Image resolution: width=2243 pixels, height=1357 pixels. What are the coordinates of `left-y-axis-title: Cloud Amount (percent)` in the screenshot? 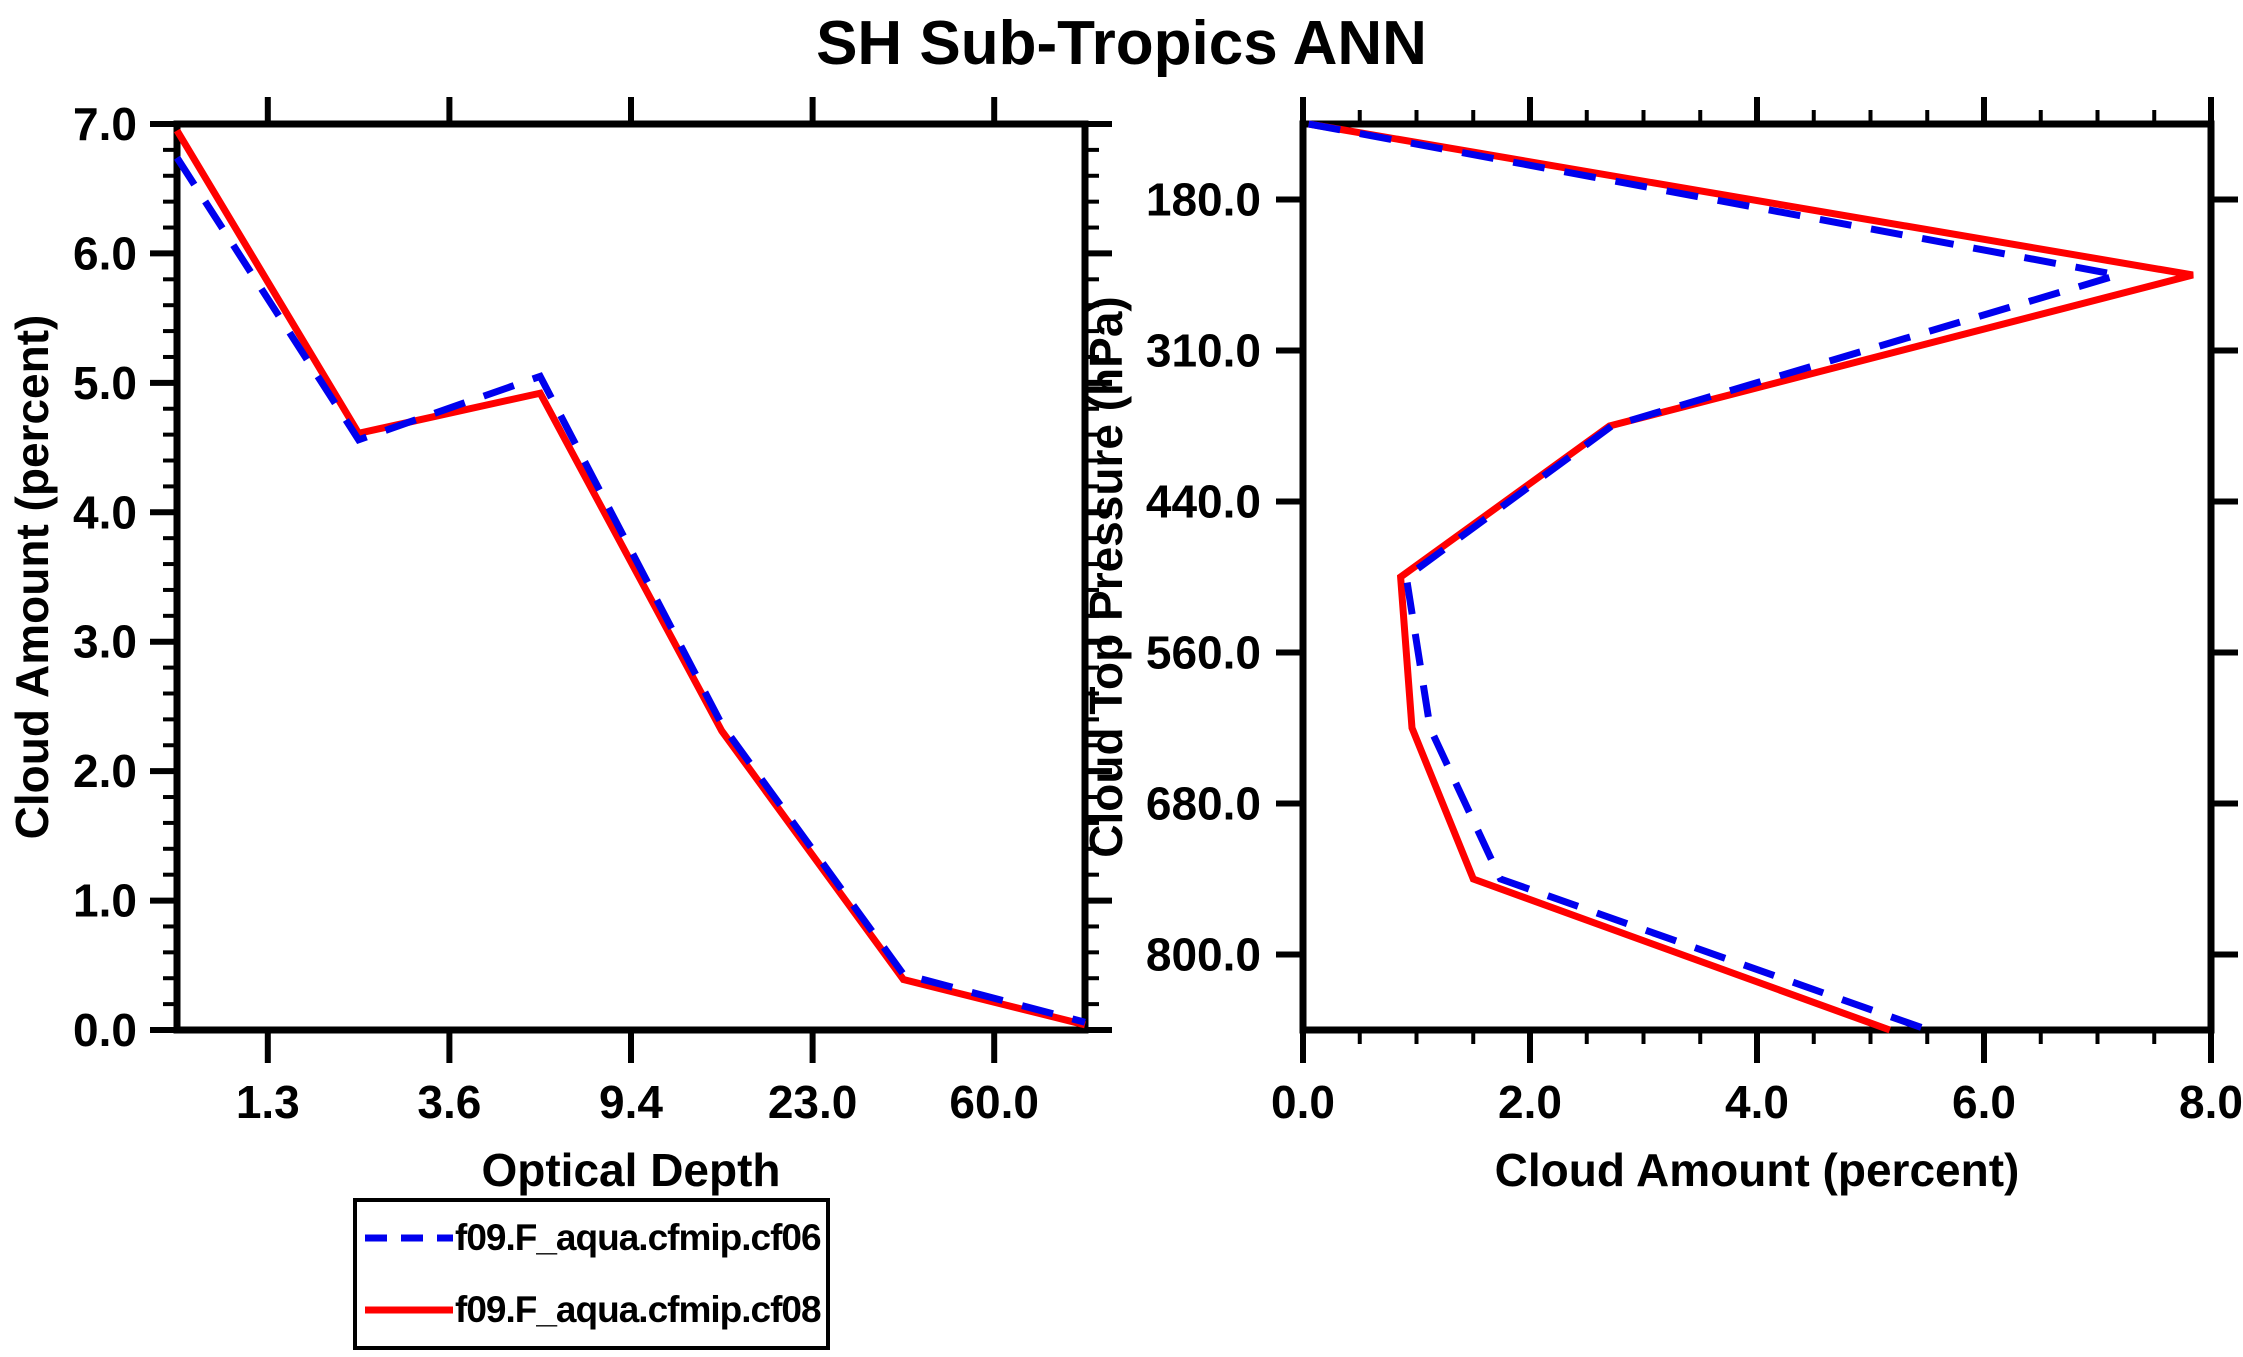 It's located at (32, 577).